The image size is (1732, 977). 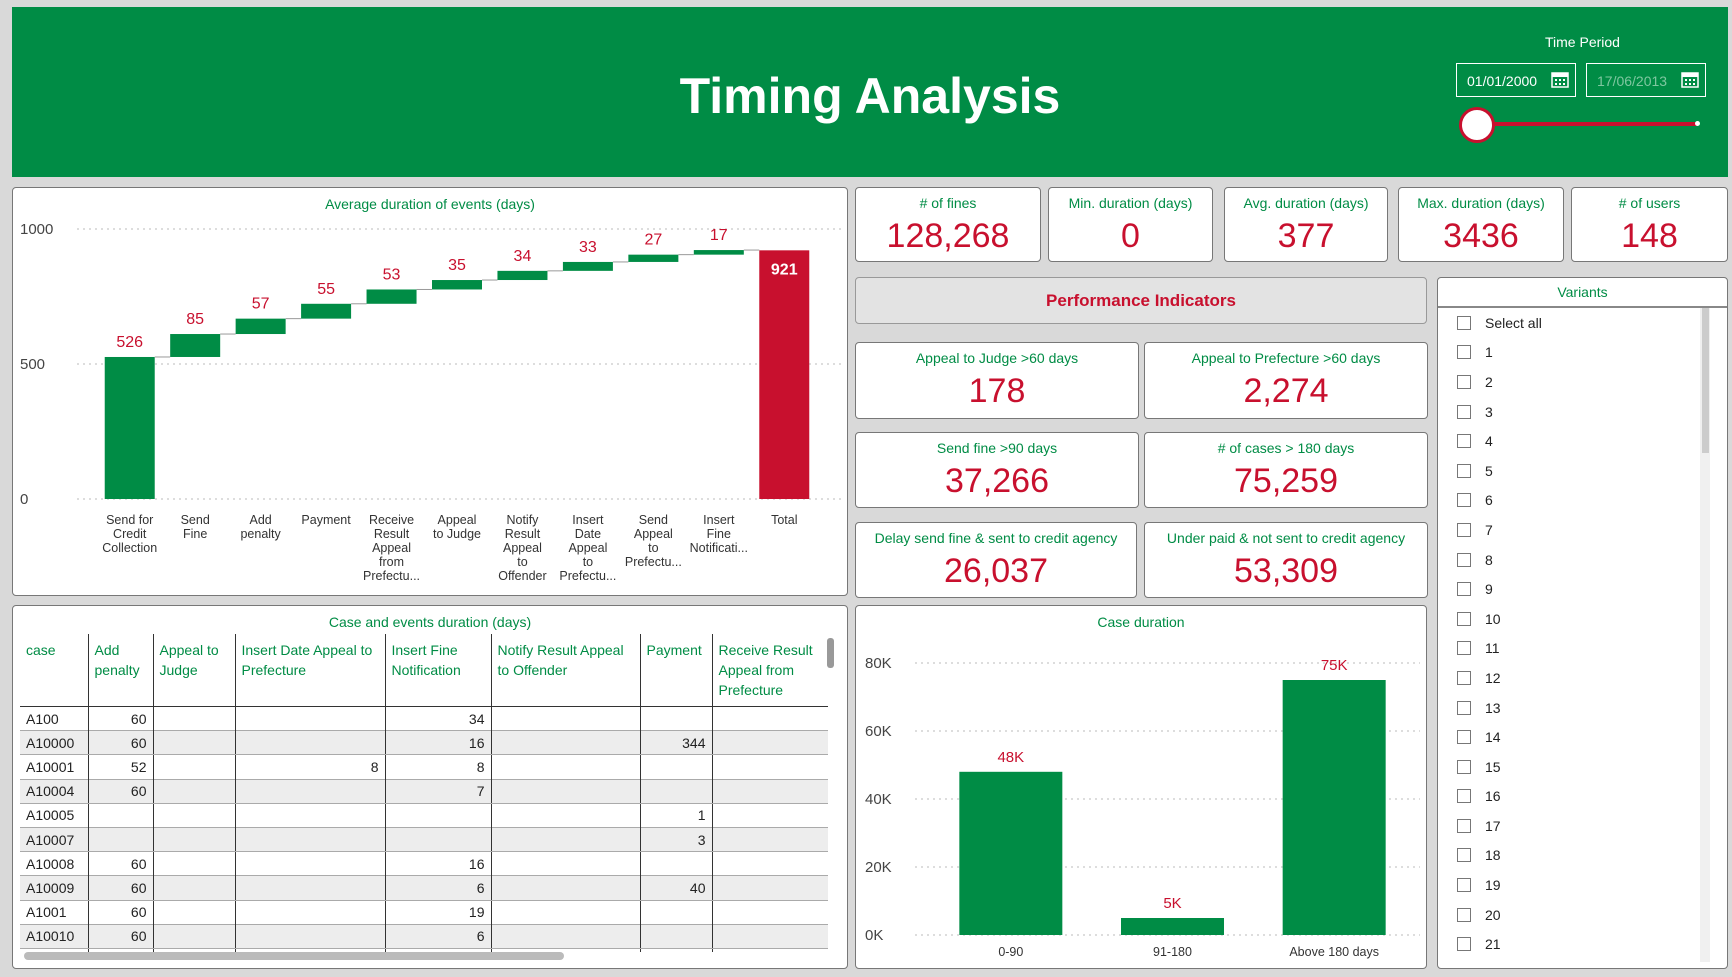 I want to click on variant-item: 18, so click(x=1572, y=856).